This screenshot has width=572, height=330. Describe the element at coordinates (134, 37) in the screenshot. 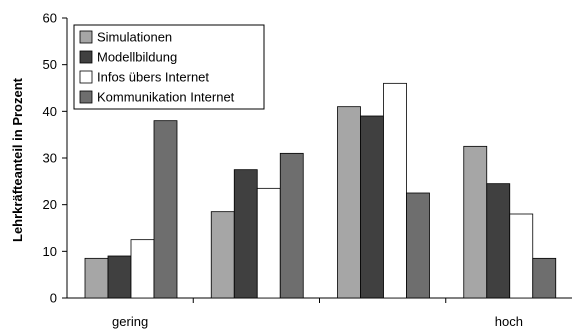

I see `legend-label: Simulationen` at that location.